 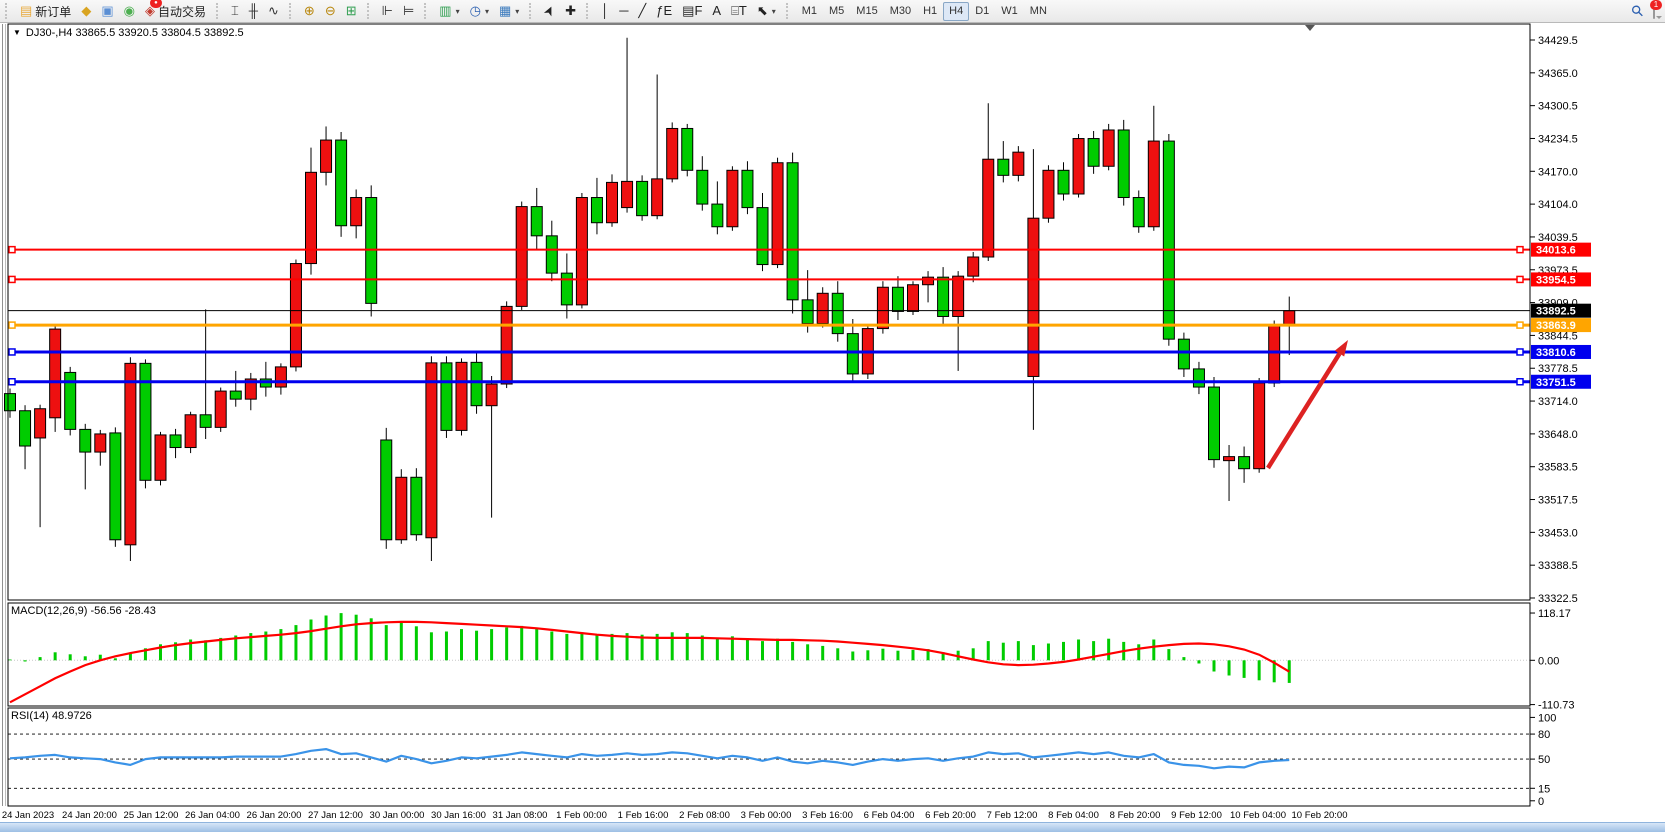 I want to click on market-watch-button: ▣, so click(x=107, y=11).